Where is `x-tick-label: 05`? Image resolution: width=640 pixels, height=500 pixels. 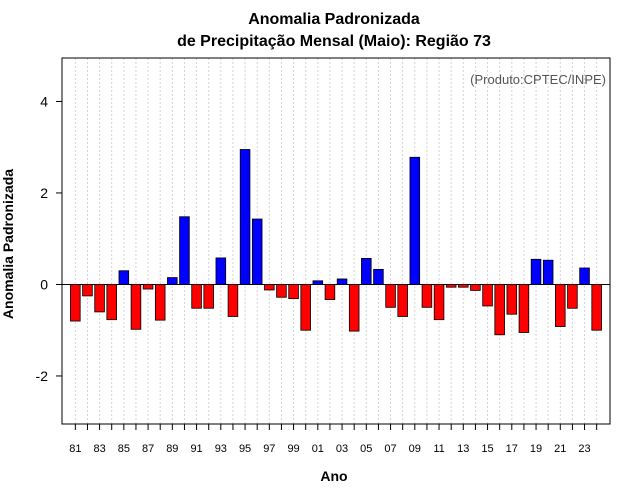 x-tick-label: 05 is located at coordinates (366, 449).